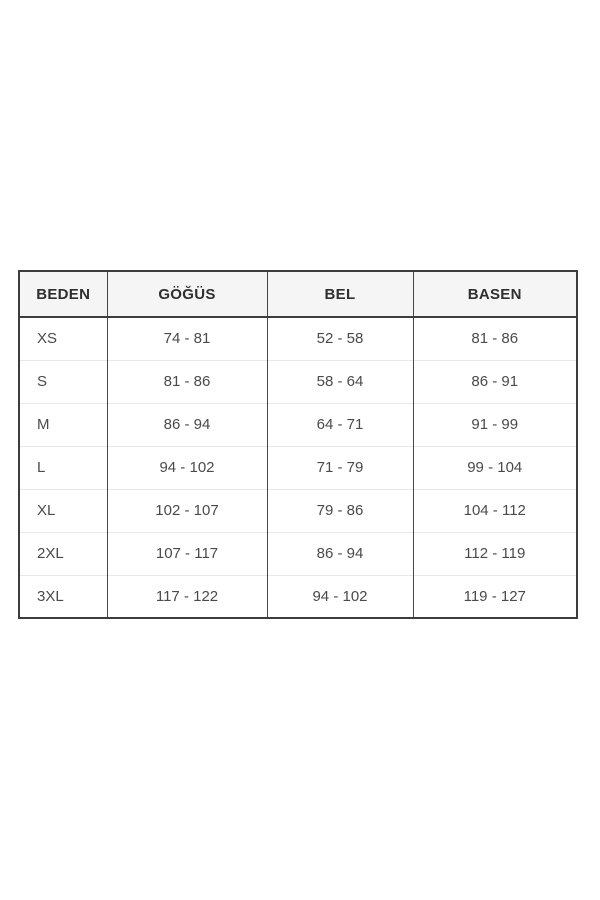 The height and width of the screenshot is (900, 600). I want to click on waist-cell: 94 - 102, so click(339, 596).